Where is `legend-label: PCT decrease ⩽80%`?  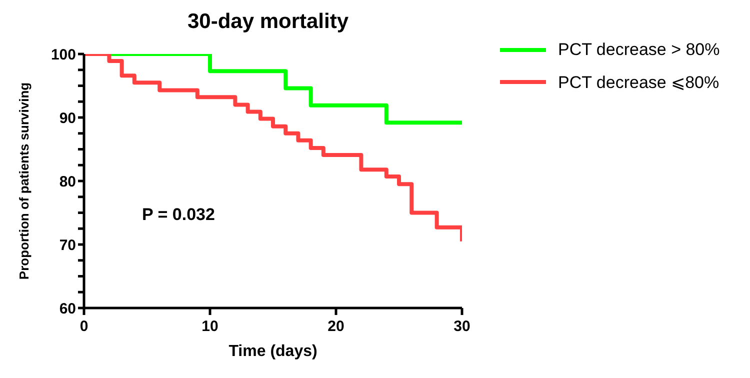
legend-label: PCT decrease ⩽80% is located at coordinates (639, 82).